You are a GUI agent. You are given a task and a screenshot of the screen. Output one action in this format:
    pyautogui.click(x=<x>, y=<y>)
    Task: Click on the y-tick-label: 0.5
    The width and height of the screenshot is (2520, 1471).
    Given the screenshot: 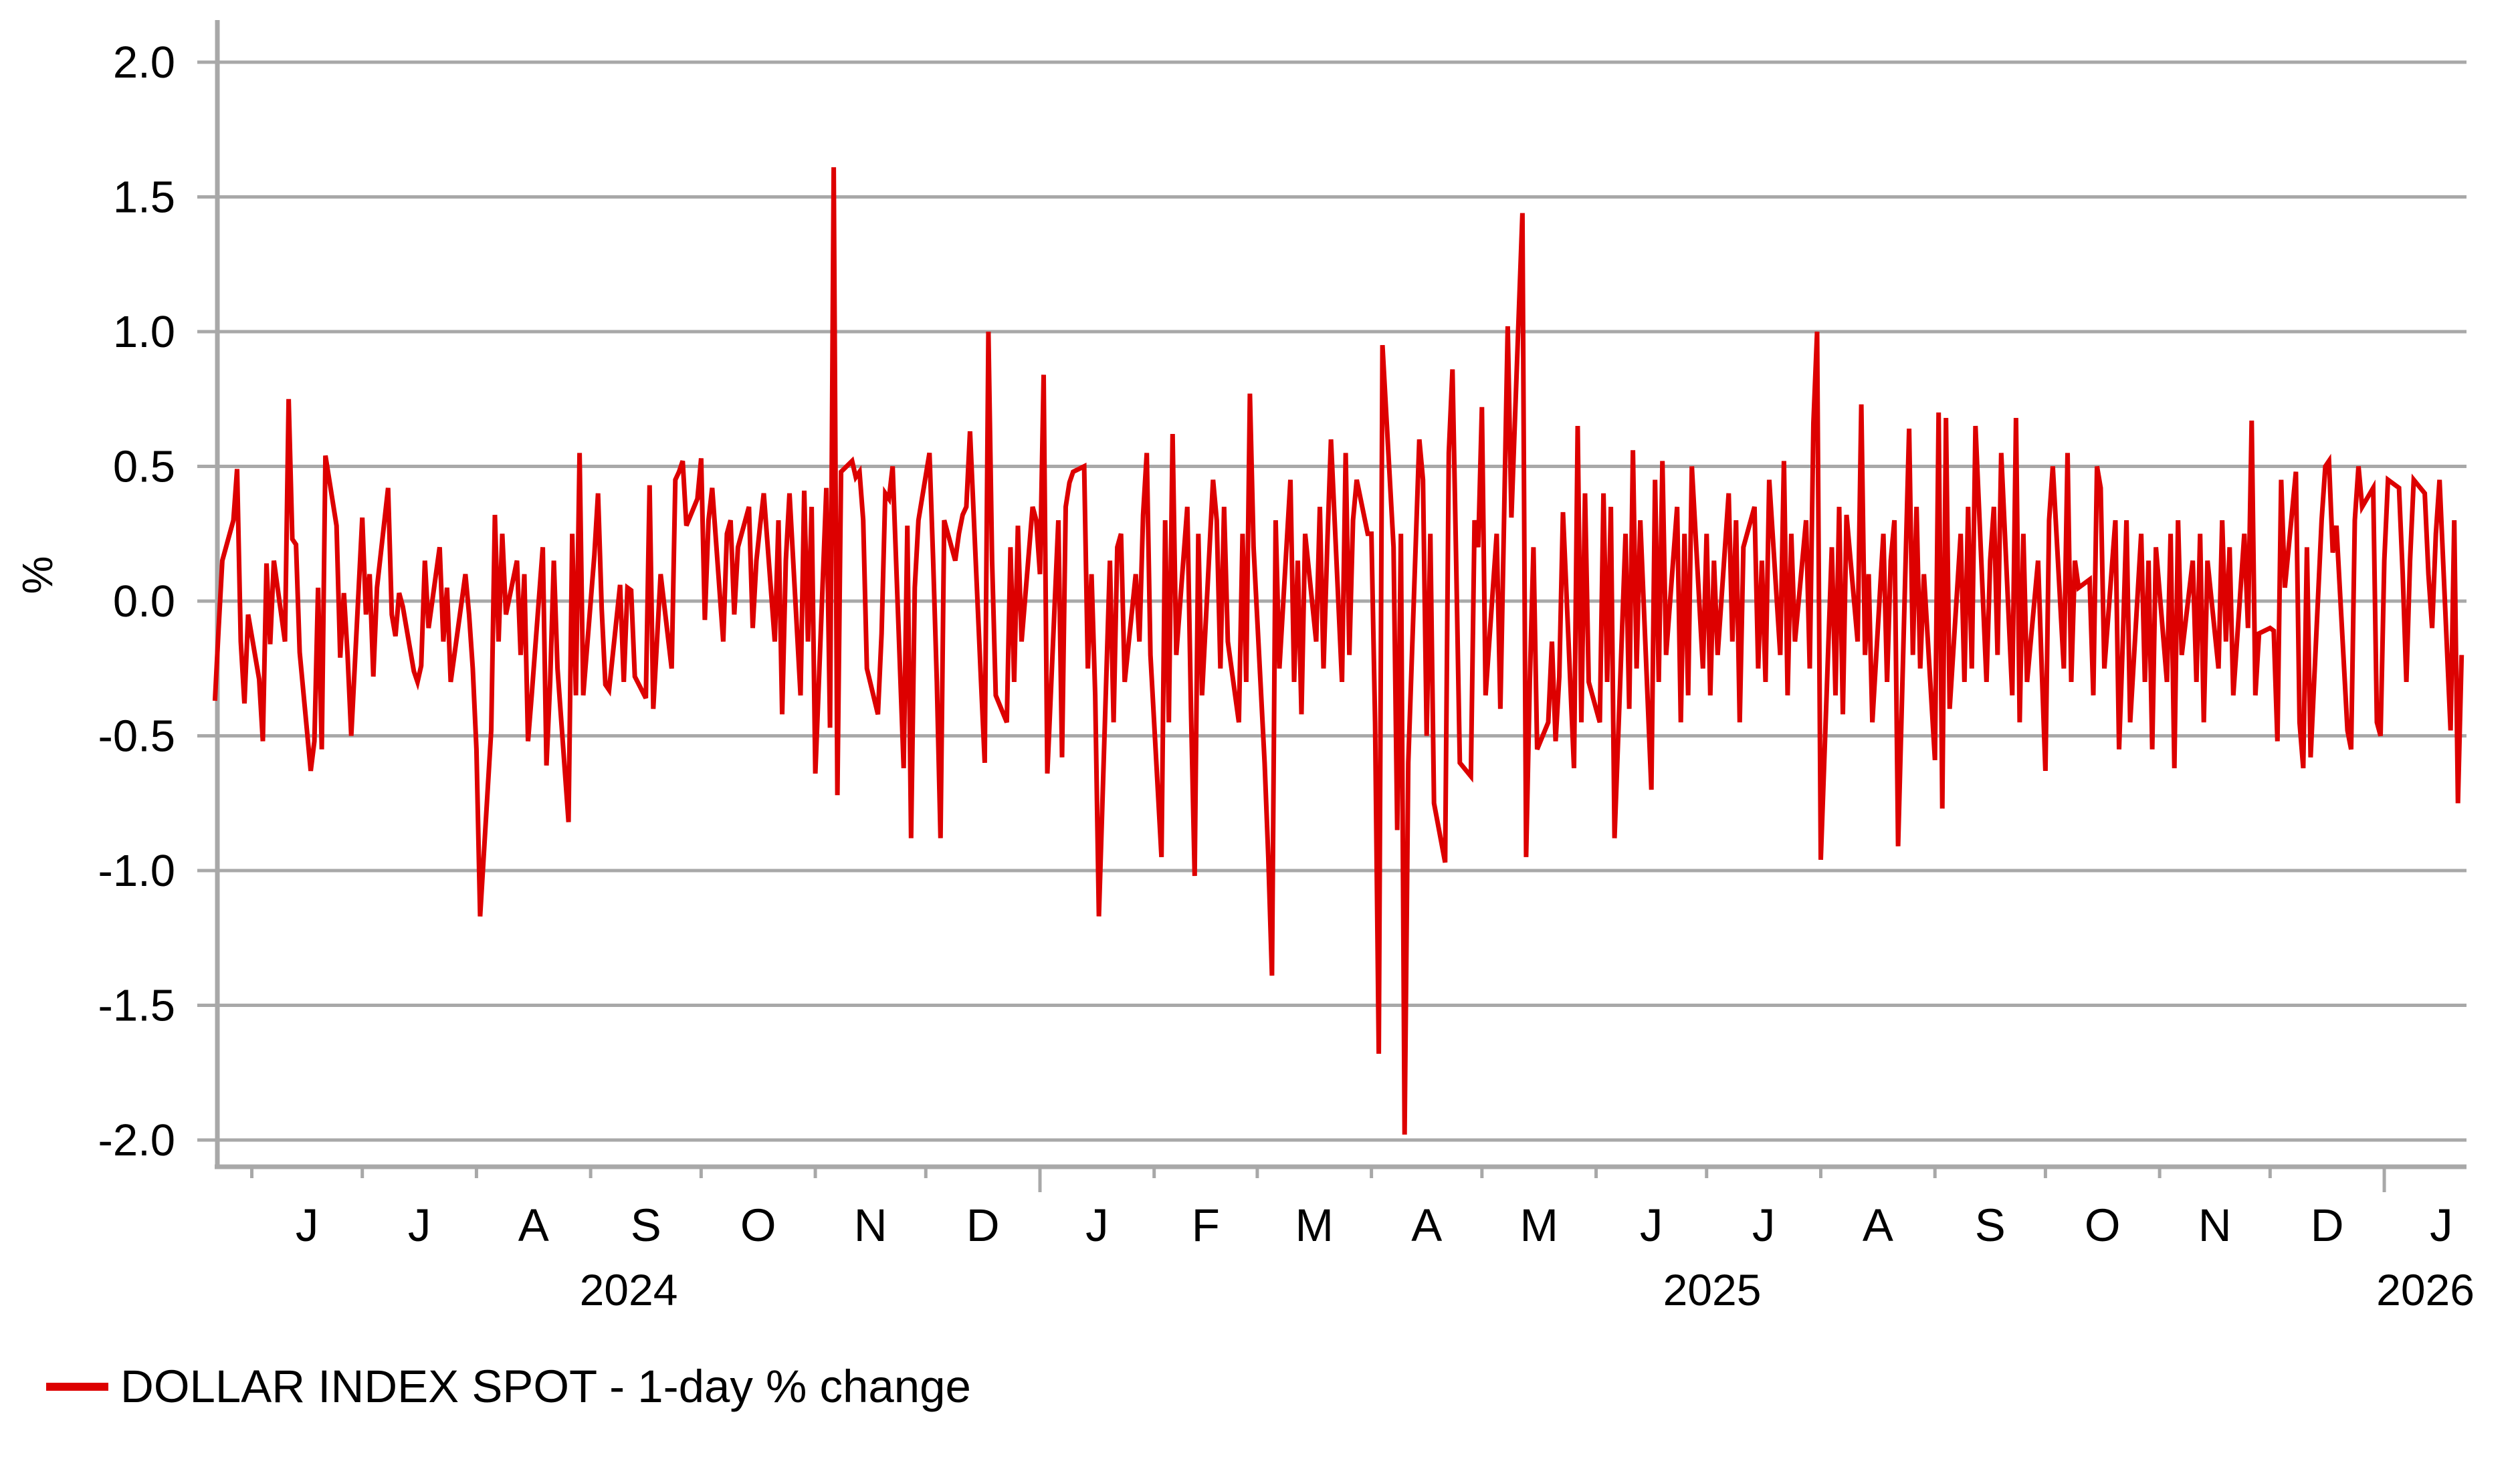 What is the action you would take?
    pyautogui.click(x=144, y=467)
    